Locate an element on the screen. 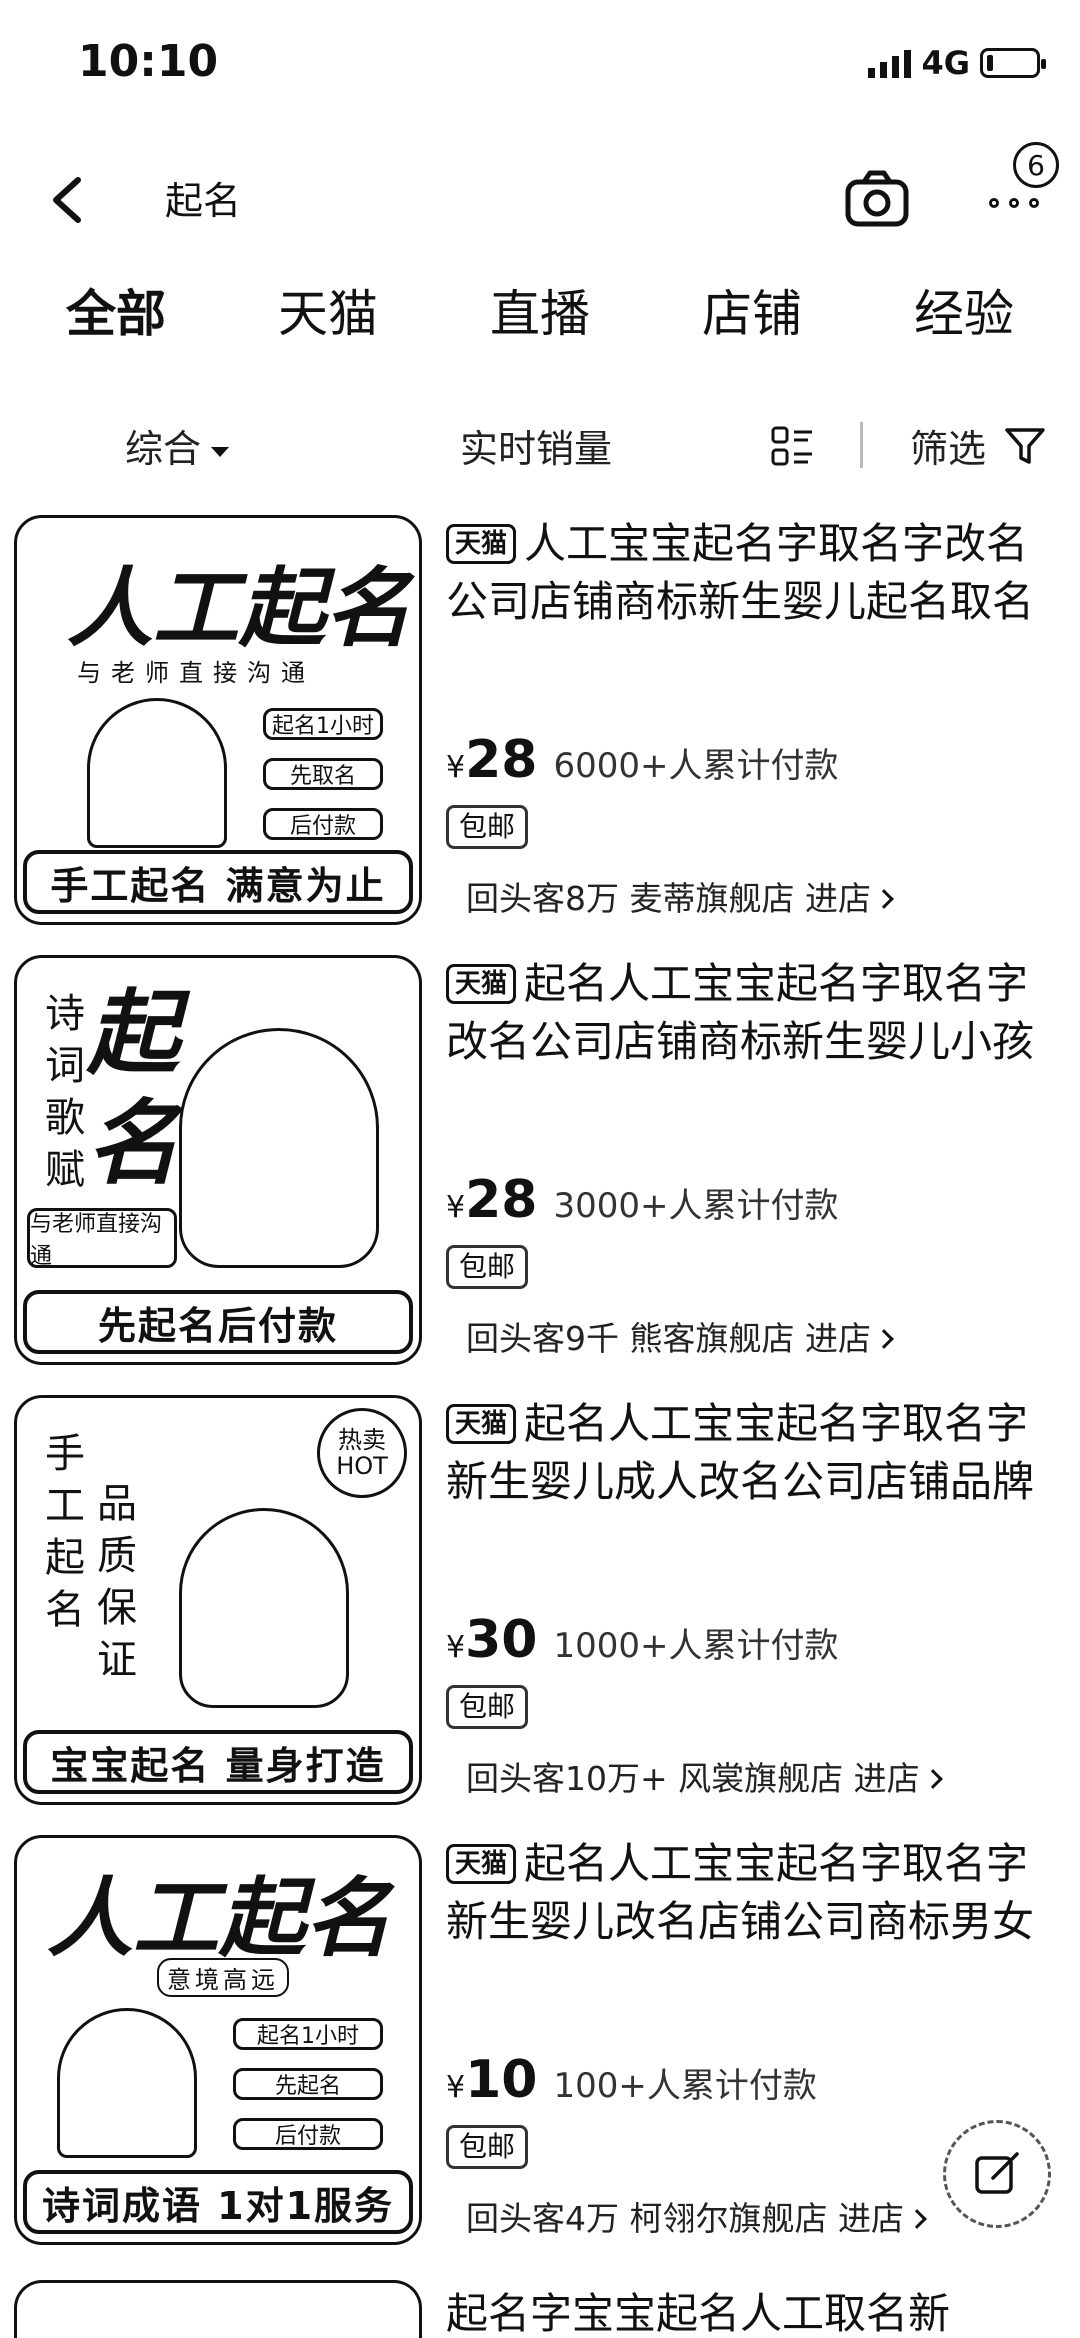  sort-label: 综合 is located at coordinates (163, 449).